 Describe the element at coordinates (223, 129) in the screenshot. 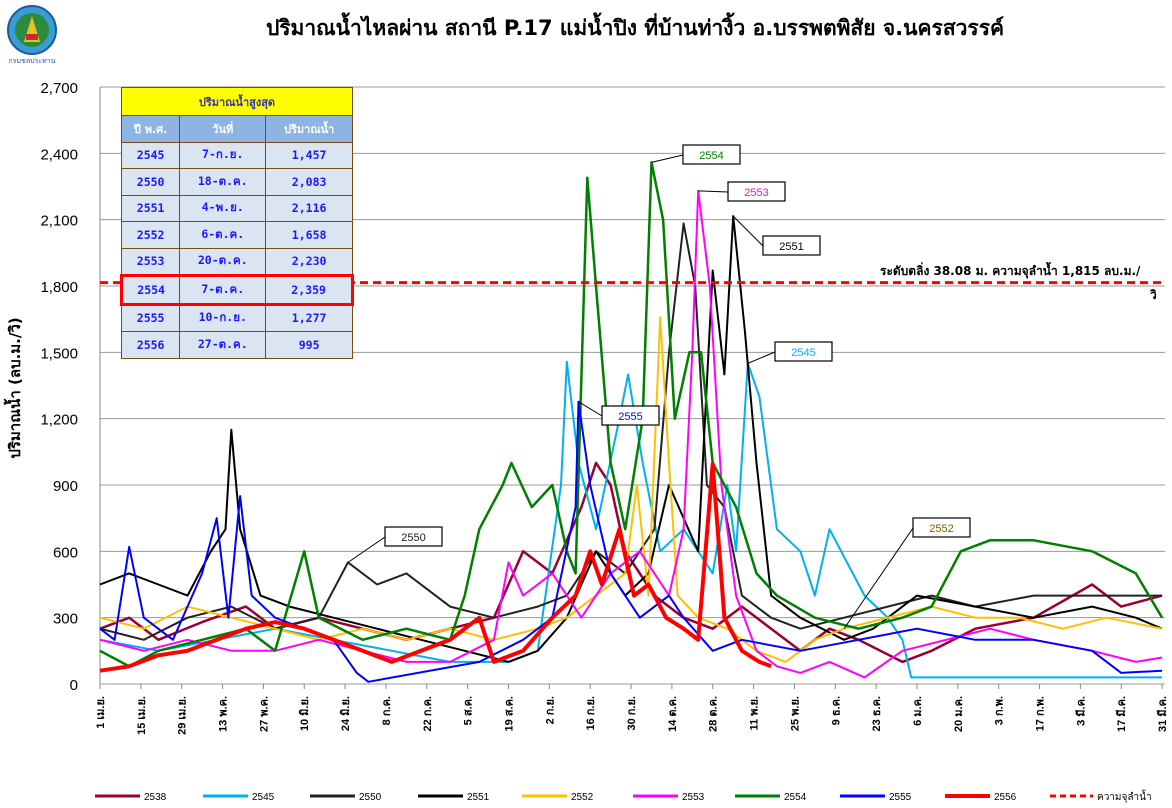

I see `col-header-date: วันที่` at that location.